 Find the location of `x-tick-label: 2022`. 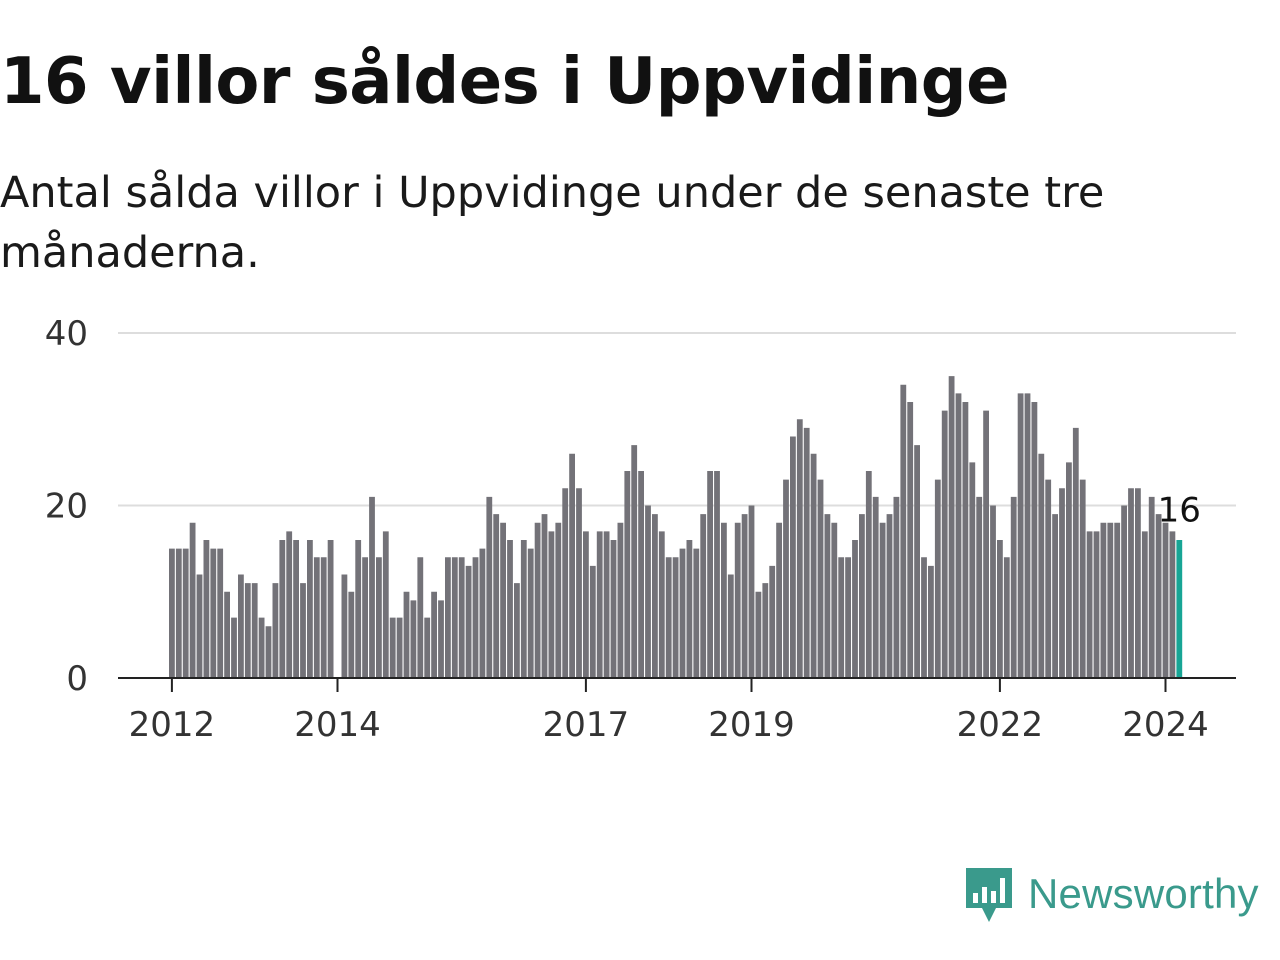

x-tick-label: 2022 is located at coordinates (1000, 725).